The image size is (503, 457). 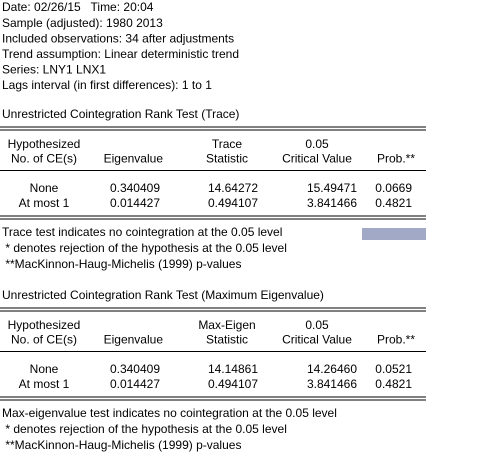 I want to click on table-cell: 0.0669, so click(x=393, y=188).